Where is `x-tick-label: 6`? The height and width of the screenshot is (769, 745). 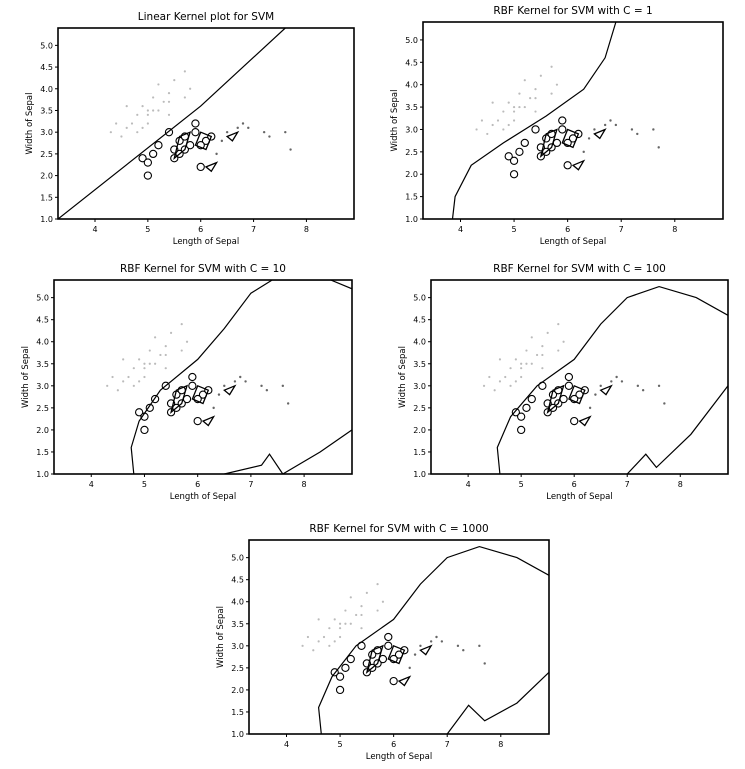 x-tick-label: 6 is located at coordinates (200, 229).